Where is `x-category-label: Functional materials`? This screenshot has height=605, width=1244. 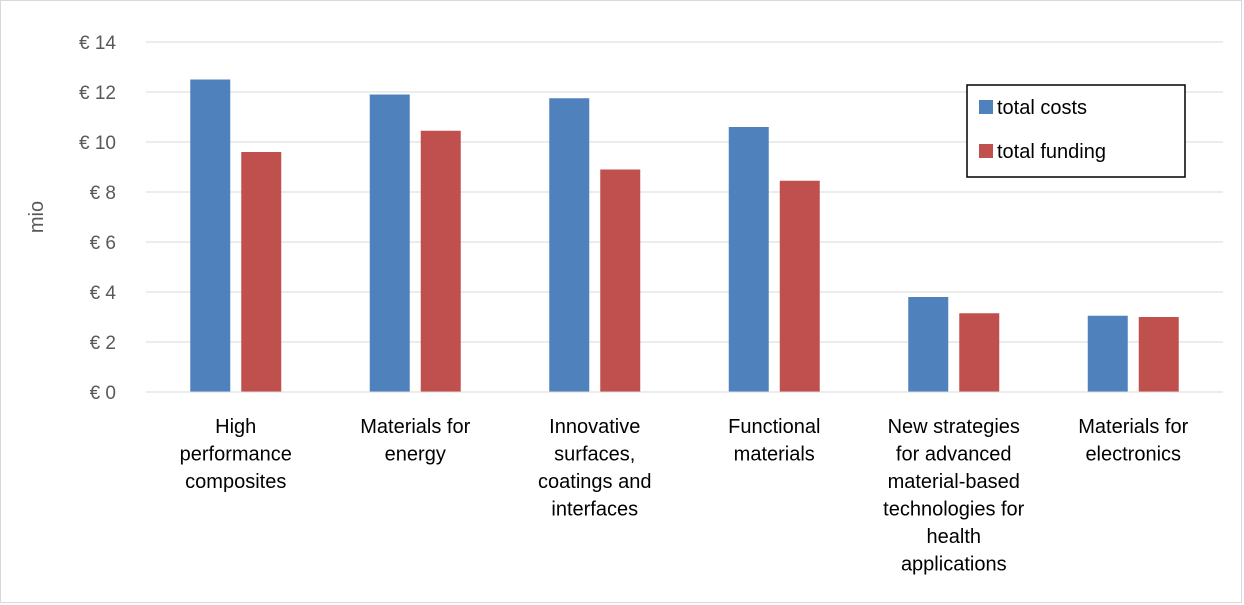 x-category-label: Functional materials is located at coordinates (774, 441).